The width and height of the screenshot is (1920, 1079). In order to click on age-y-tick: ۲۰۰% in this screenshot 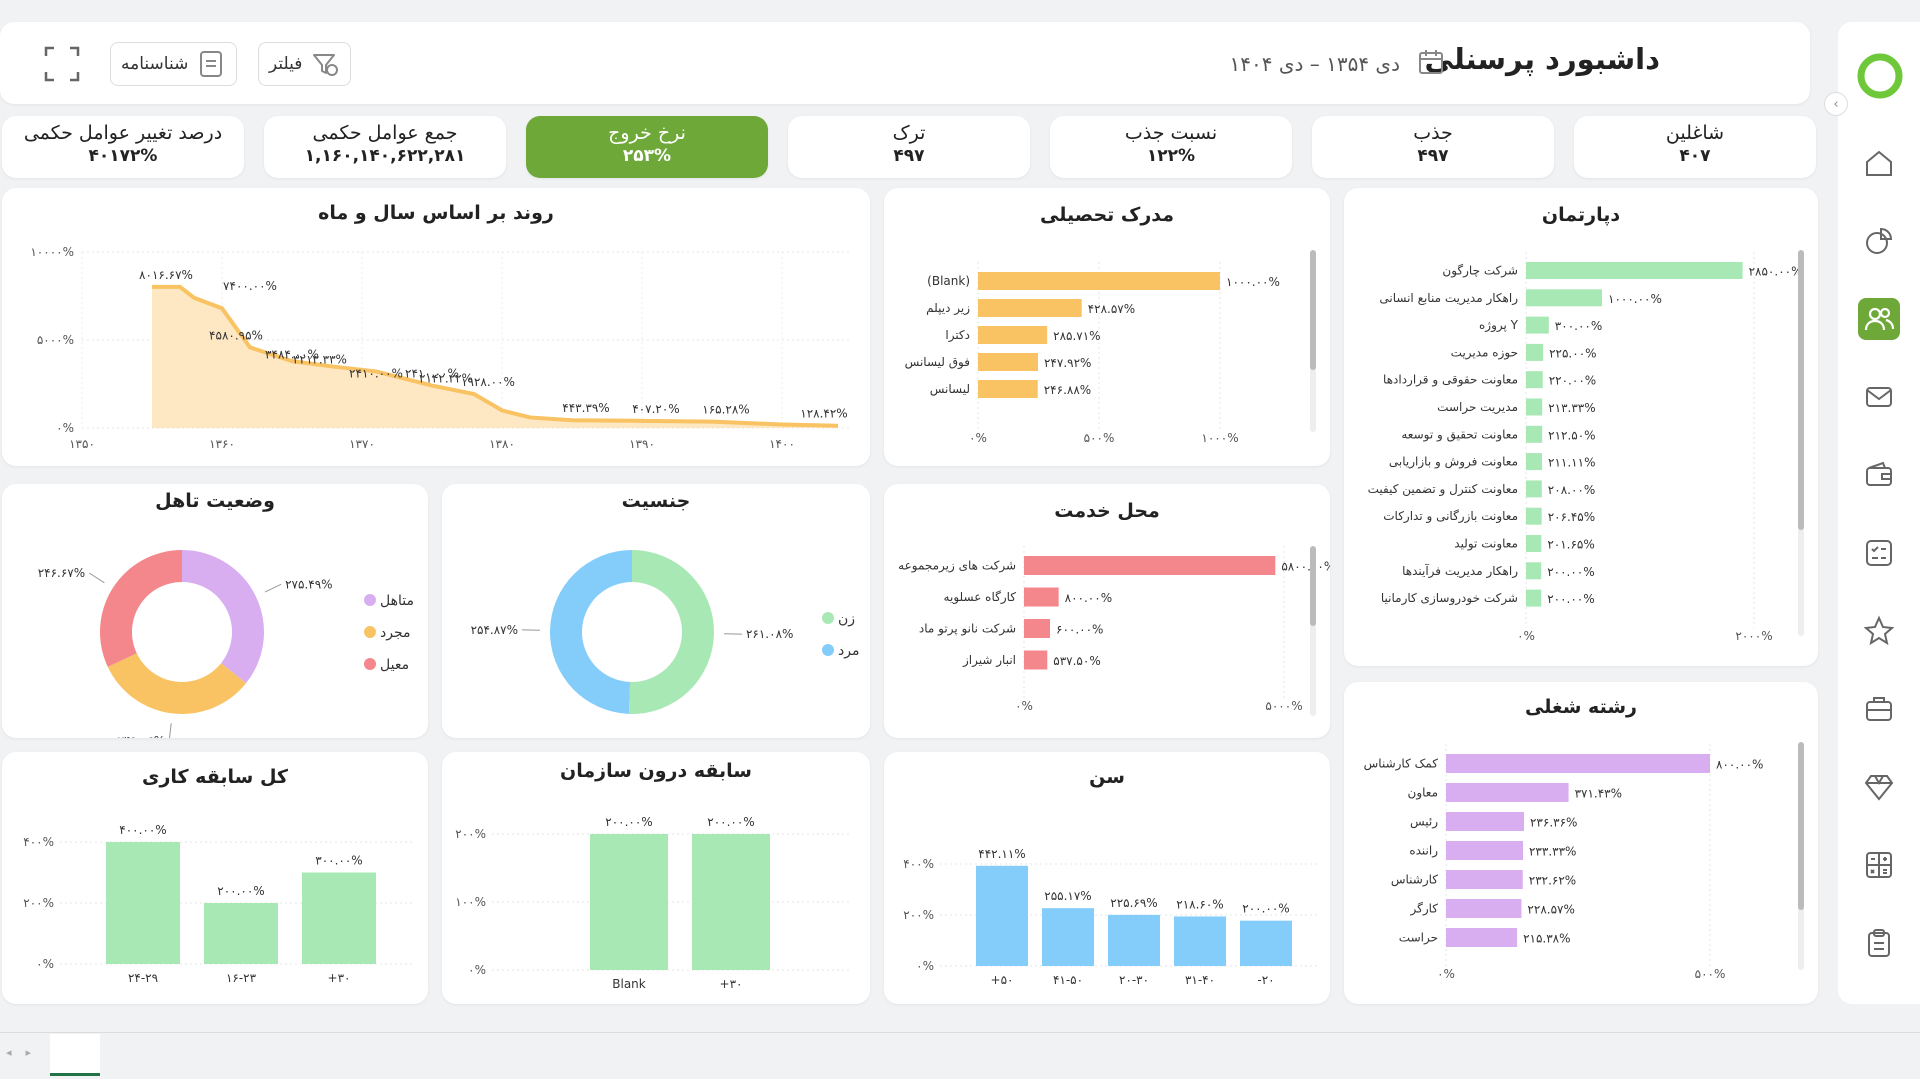, I will do `click(918, 915)`.